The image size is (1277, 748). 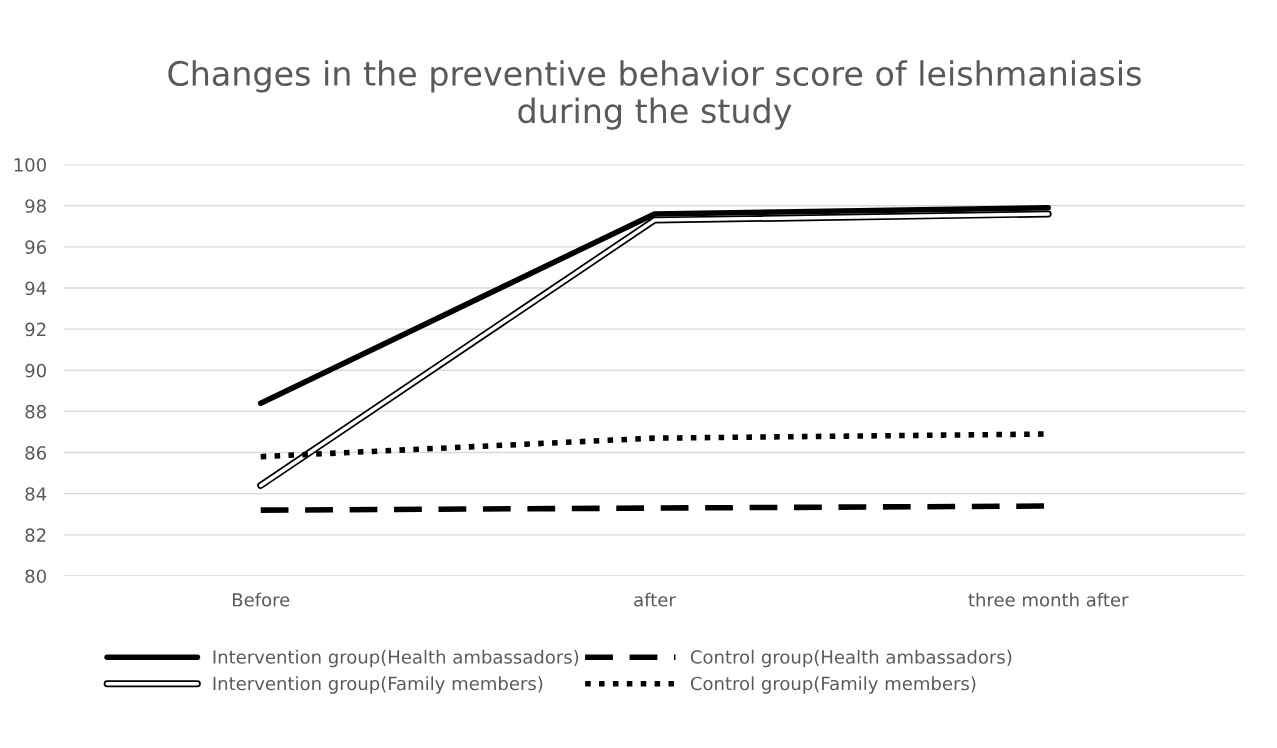 I want to click on x-tick-label: after, so click(x=655, y=599).